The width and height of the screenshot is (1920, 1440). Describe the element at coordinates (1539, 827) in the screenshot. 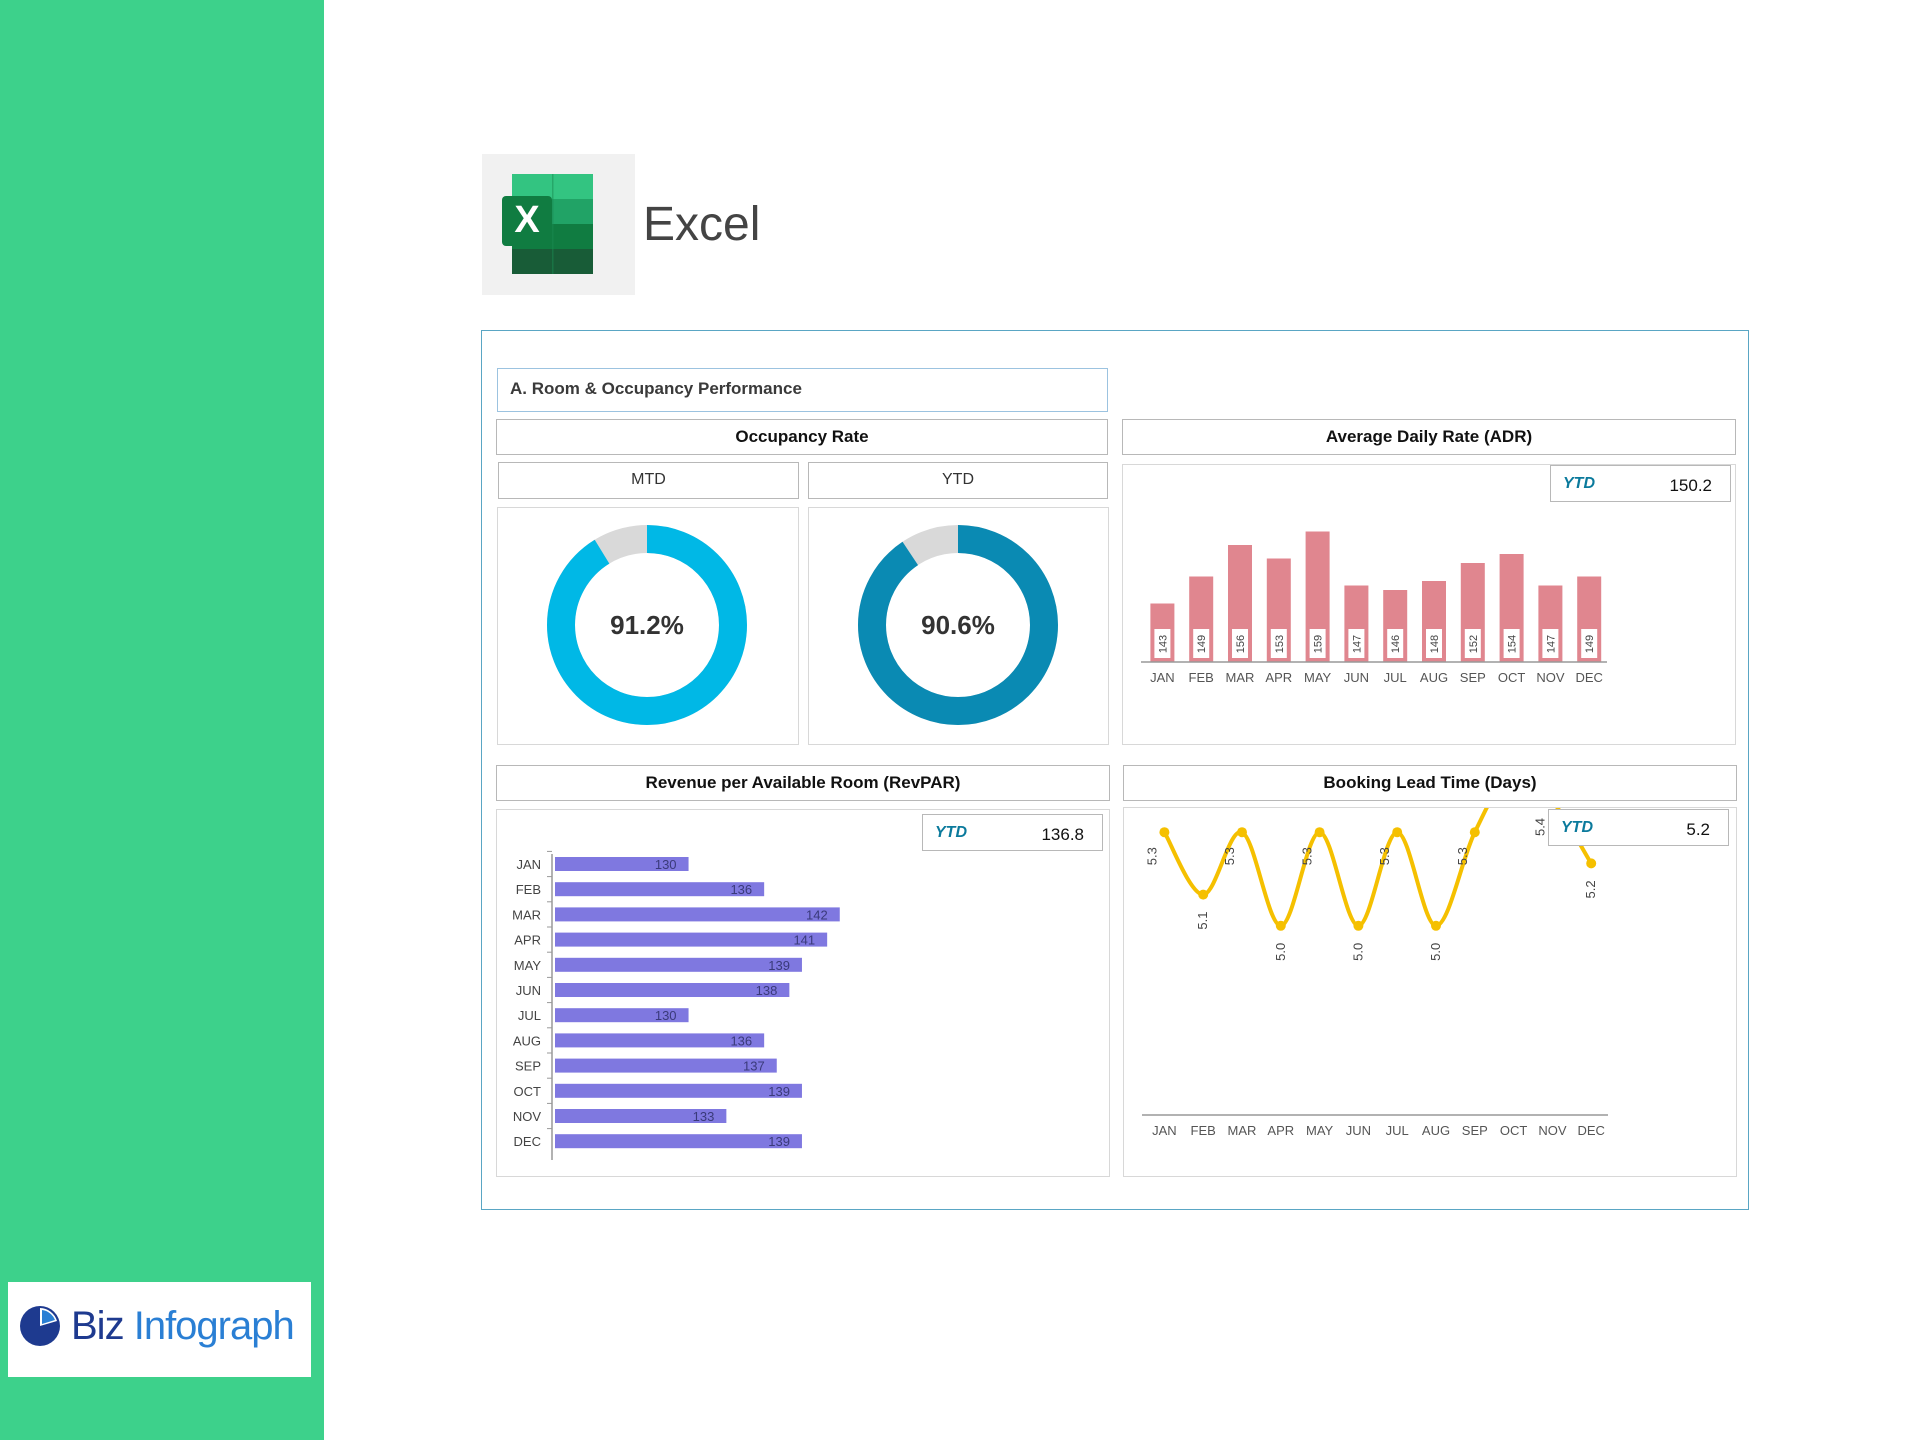

I see `lead-data-label: 5.4` at that location.